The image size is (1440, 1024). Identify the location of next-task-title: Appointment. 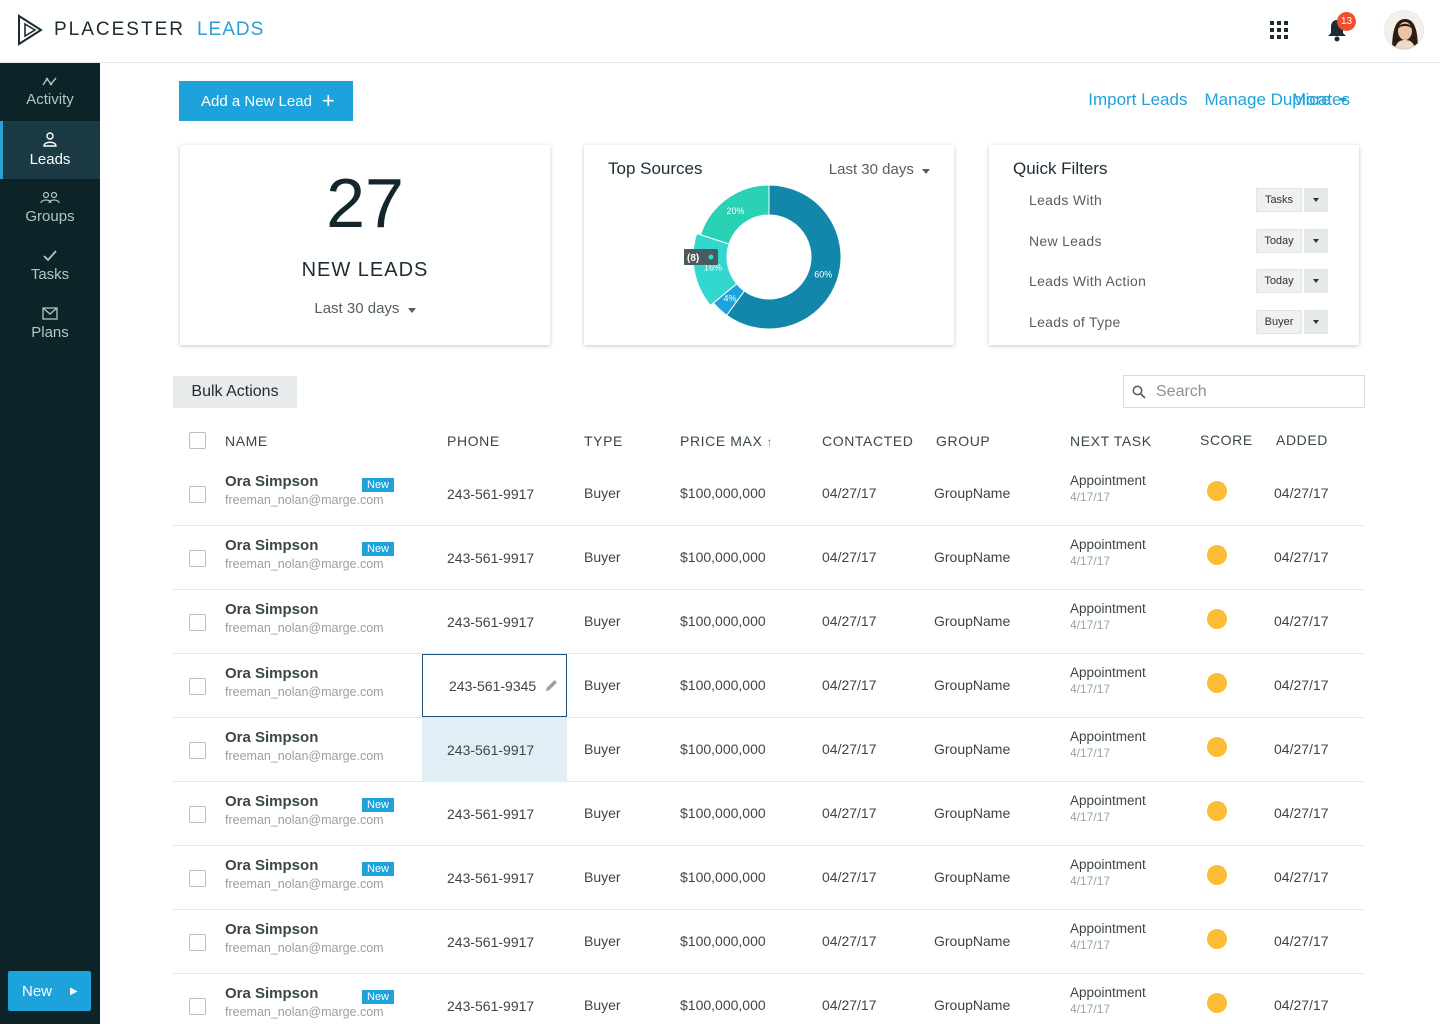
(1108, 736).